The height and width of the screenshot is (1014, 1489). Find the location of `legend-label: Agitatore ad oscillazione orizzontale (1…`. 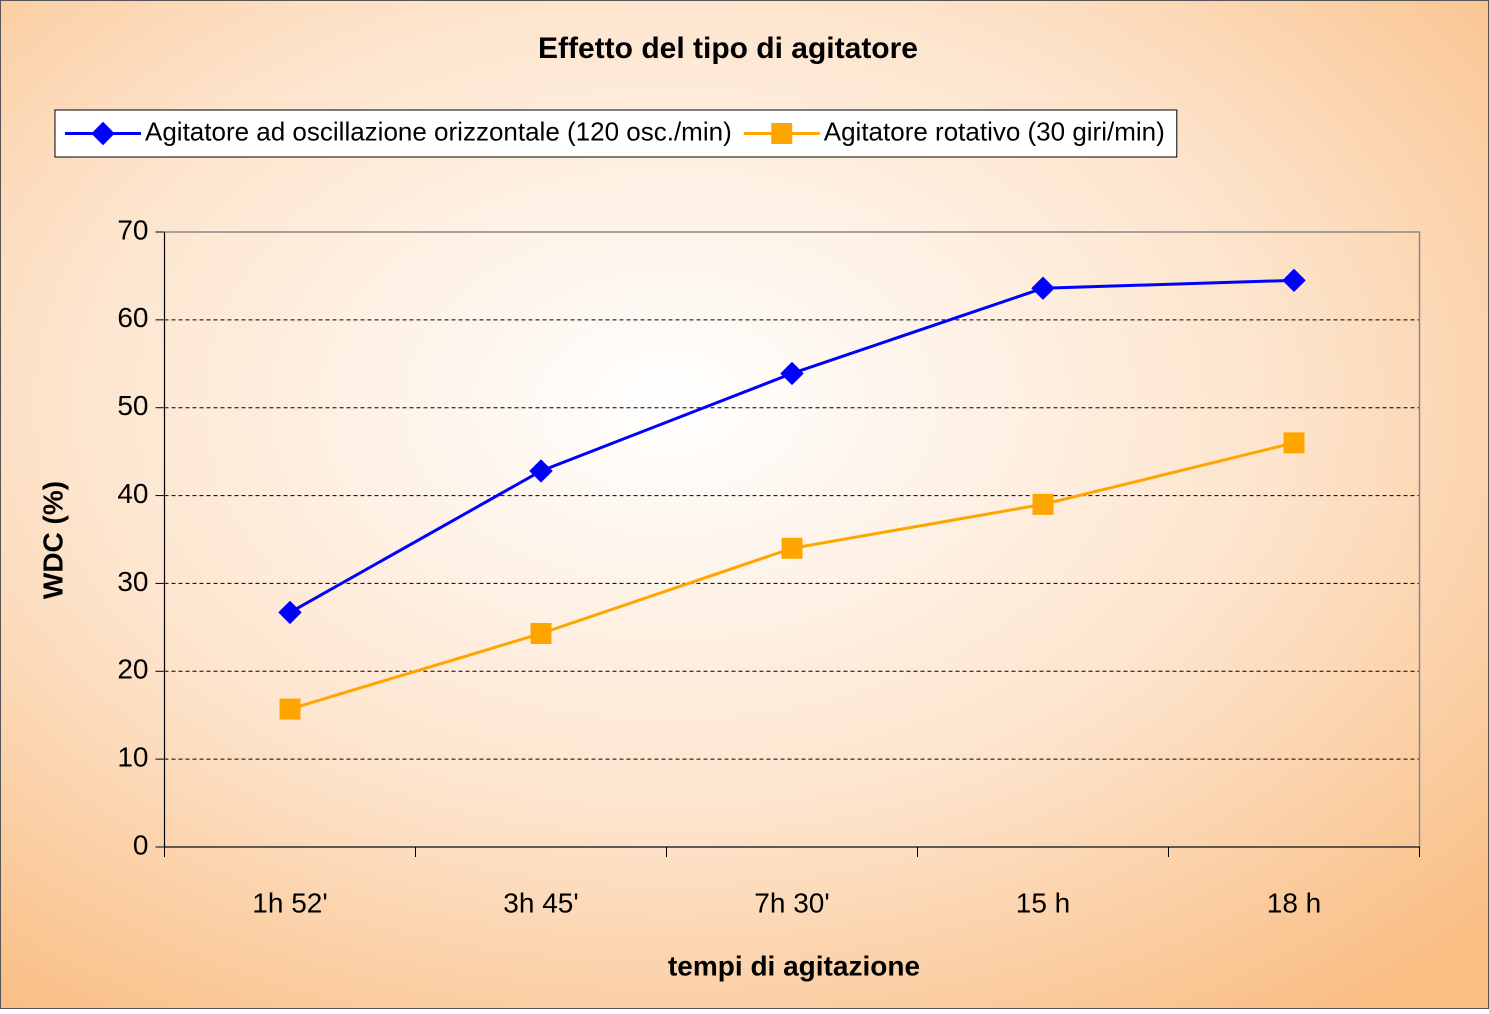

legend-label: Agitatore ad oscillazione orizzontale (1… is located at coordinates (438, 131).